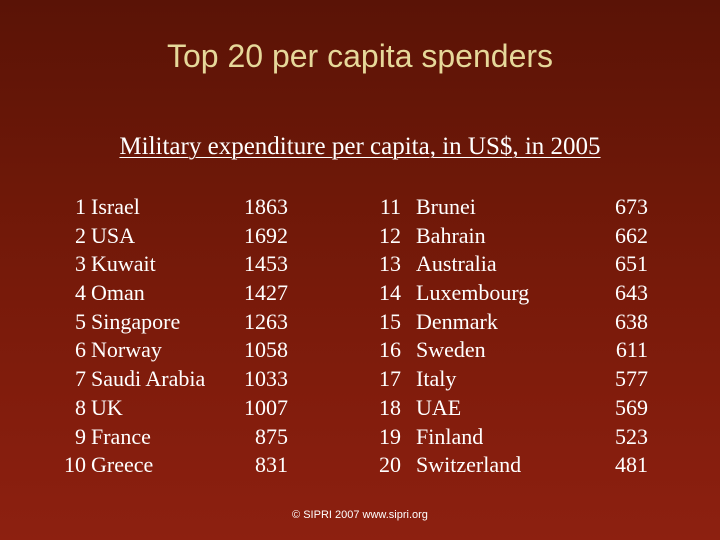 The width and height of the screenshot is (720, 540). I want to click on spending-value: 1058, so click(266, 350).